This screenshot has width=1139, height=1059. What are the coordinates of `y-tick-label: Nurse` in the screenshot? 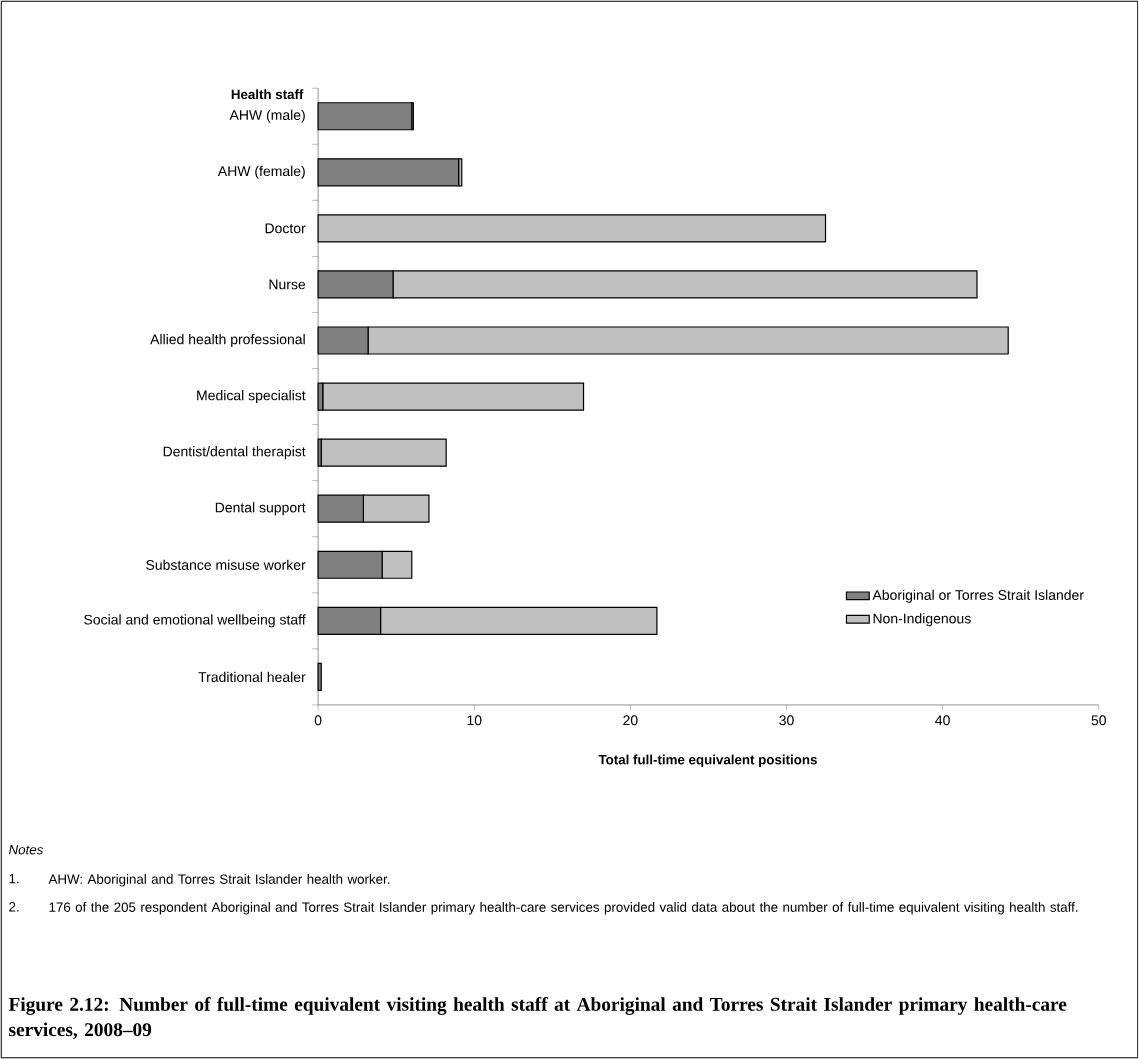 It's located at (287, 284).